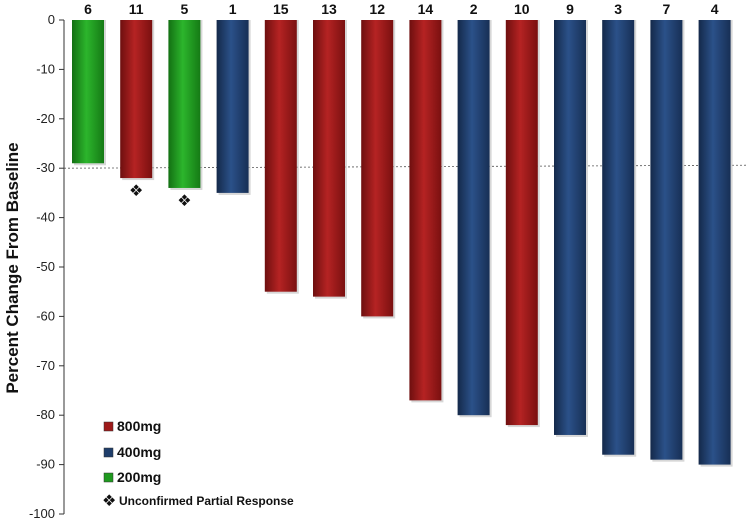 Image resolution: width=750 pixels, height=519 pixels. I want to click on category-label: 9, so click(570, 9).